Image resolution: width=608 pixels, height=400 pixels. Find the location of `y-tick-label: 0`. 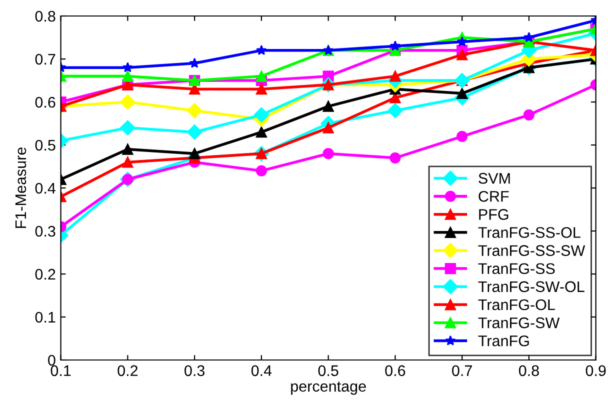

y-tick-label: 0 is located at coordinates (52, 360).